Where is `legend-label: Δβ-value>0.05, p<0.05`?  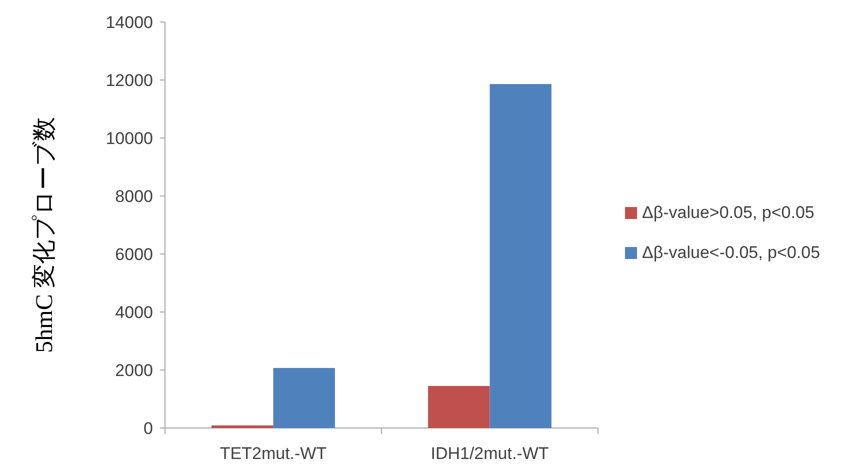 legend-label: Δβ-value>0.05, p<0.05 is located at coordinates (728, 212).